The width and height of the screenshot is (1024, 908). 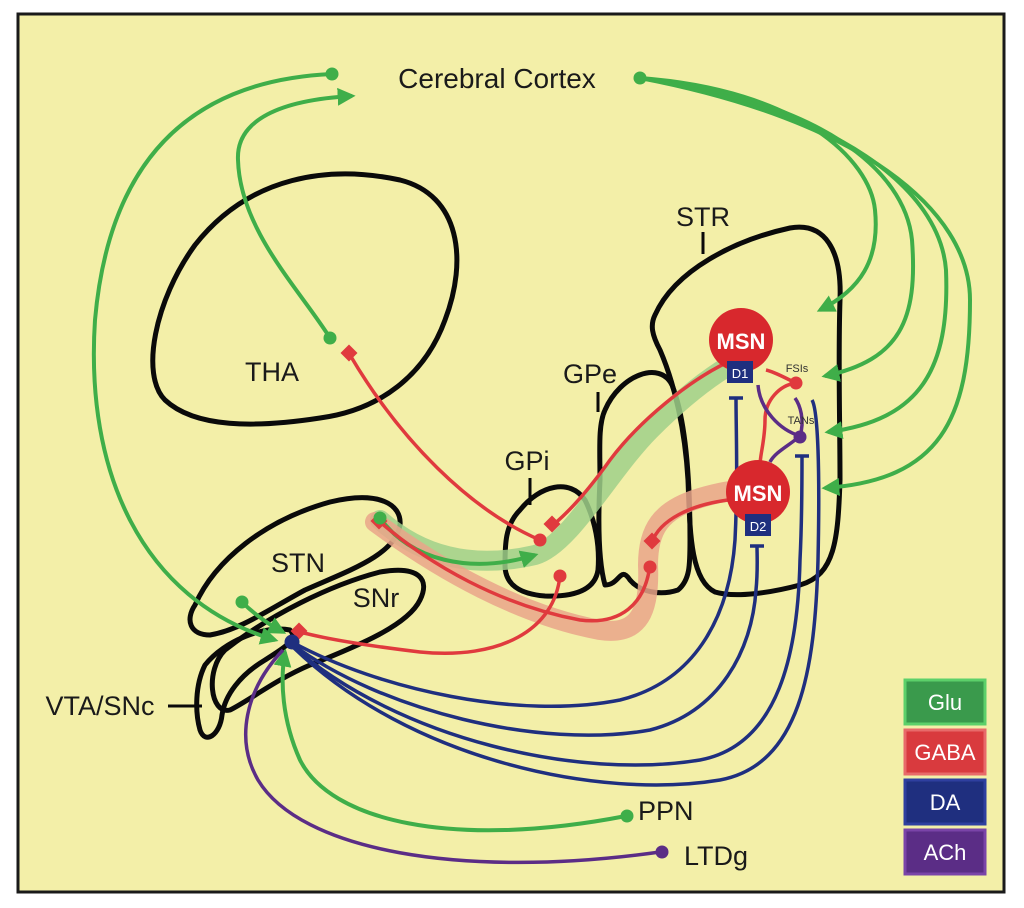 I want to click on msn-d2-cell, so click(x=758, y=492).